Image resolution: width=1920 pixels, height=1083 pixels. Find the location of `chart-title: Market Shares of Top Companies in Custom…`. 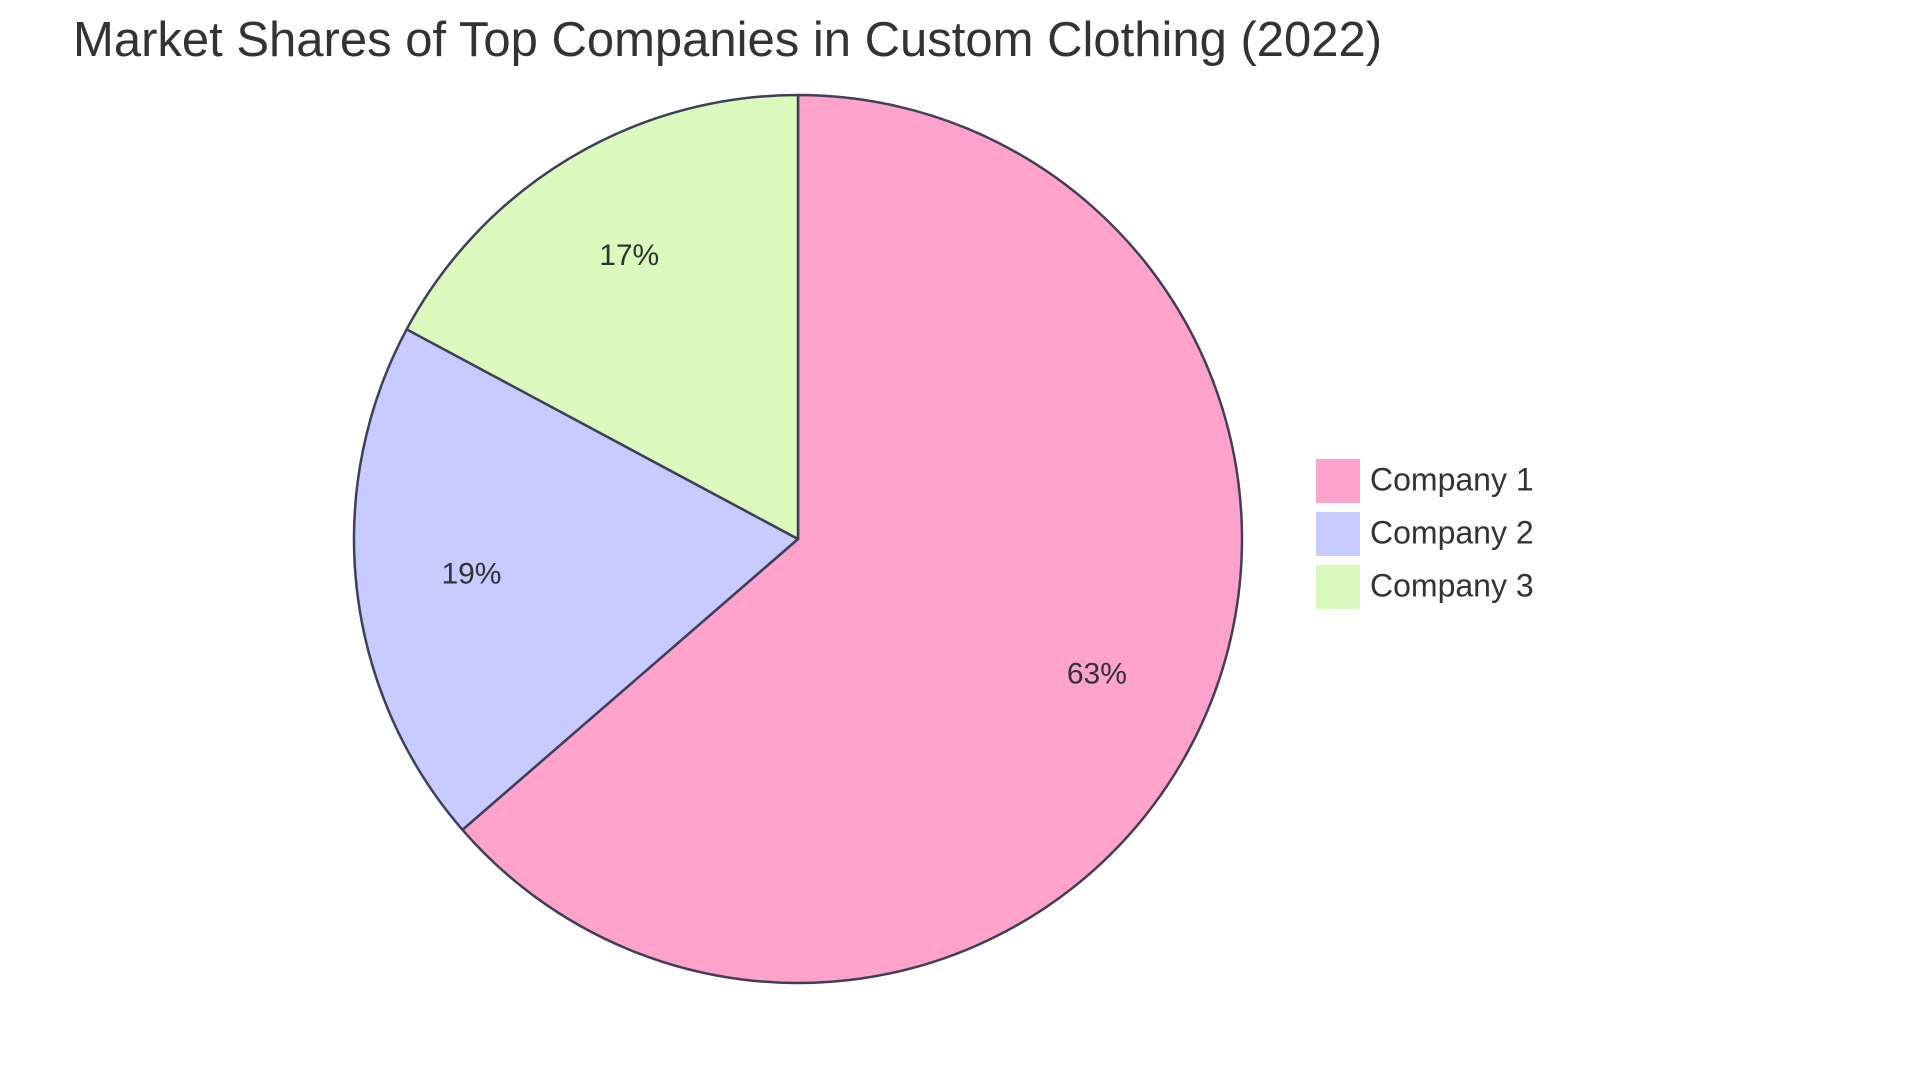

chart-title: Market Shares of Top Companies in Custom… is located at coordinates (727, 40).